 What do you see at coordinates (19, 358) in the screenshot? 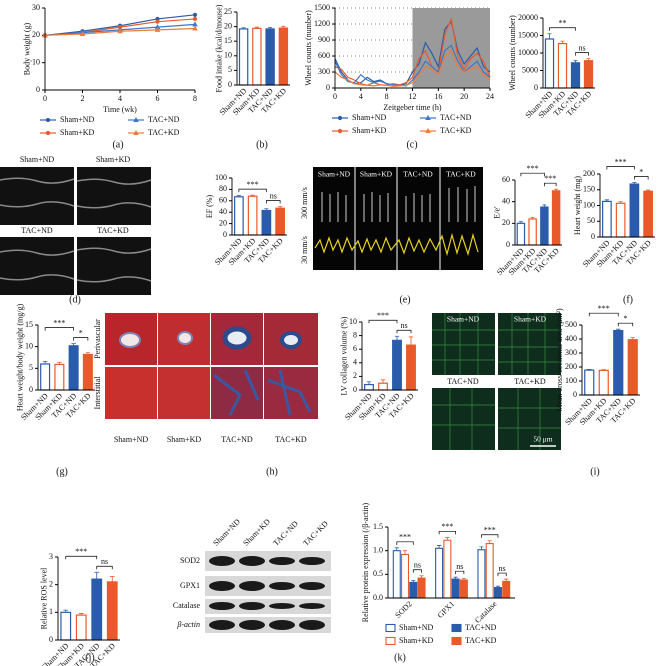
I see `y-axis-label: Heart weight/body weight (mg/g)` at bounding box center [19, 358].